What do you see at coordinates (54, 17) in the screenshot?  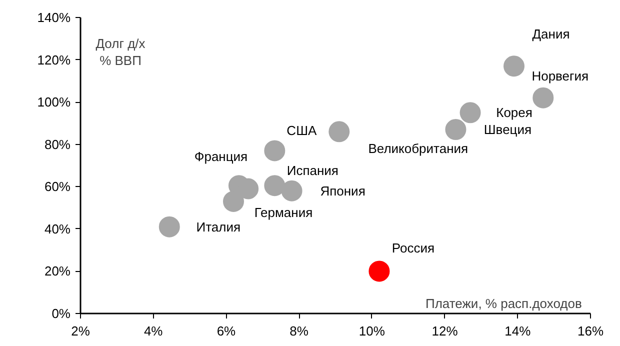 I see `y-tick-label: 140%` at bounding box center [54, 17].